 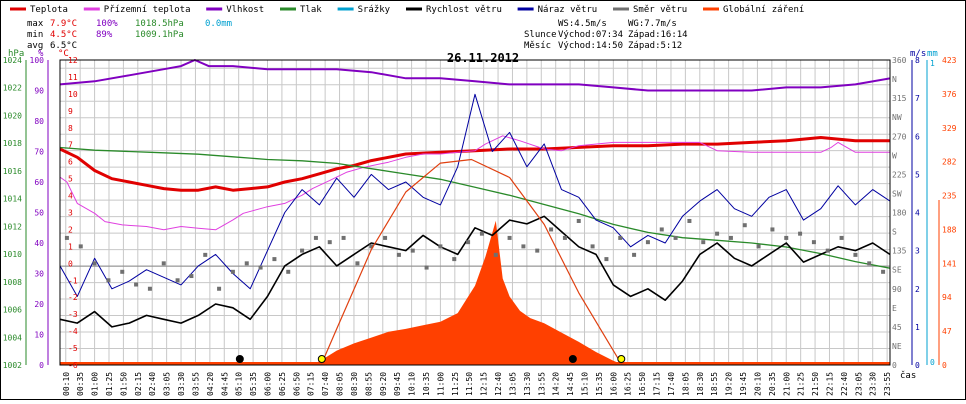 I want to click on x-tick-label: 23:05, so click(x=858, y=384).